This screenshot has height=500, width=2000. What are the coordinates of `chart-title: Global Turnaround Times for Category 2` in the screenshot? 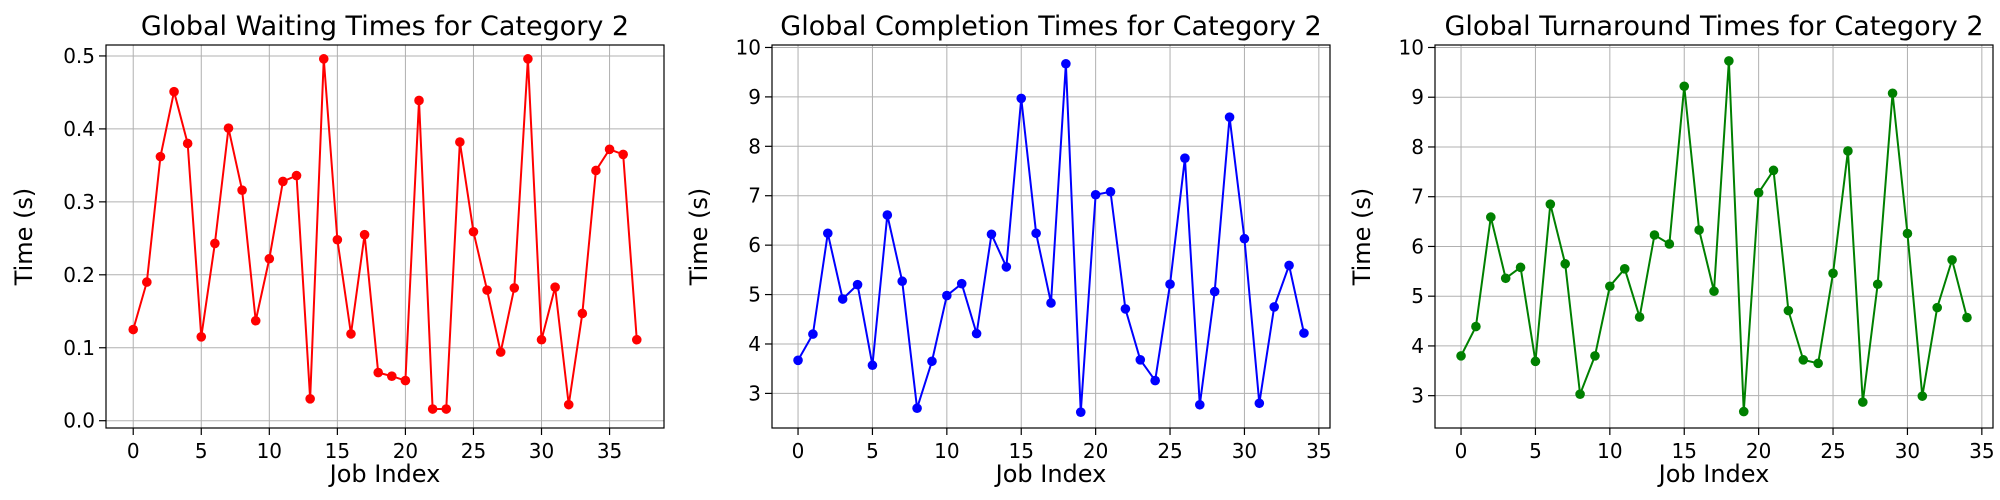 It's located at (1714, 26).